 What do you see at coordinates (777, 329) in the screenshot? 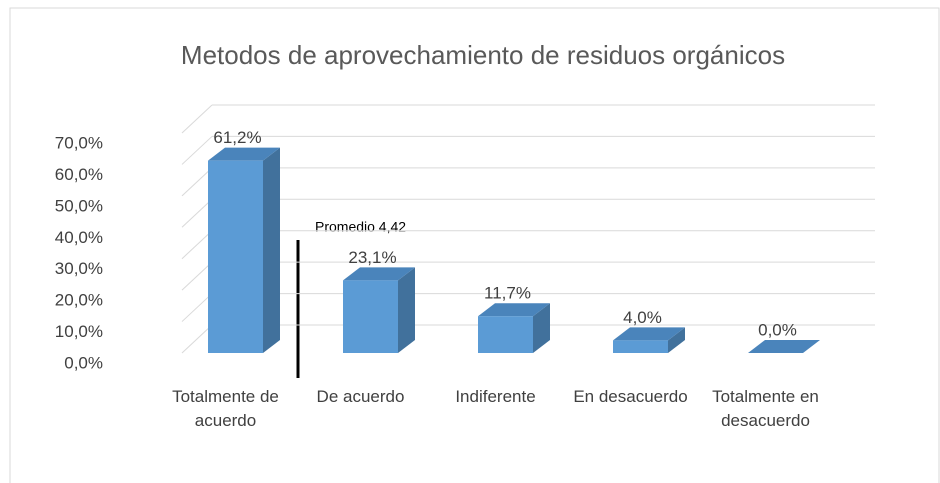
I see `data-label: 0,0%` at bounding box center [777, 329].